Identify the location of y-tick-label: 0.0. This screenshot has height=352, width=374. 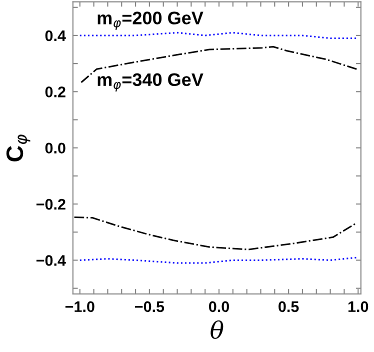
(55, 148).